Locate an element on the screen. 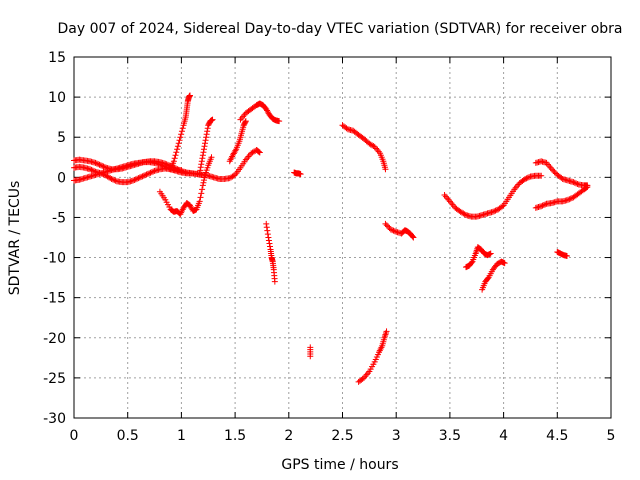 The width and height of the screenshot is (640, 480). series-arc-p is located at coordinates (561, 173).